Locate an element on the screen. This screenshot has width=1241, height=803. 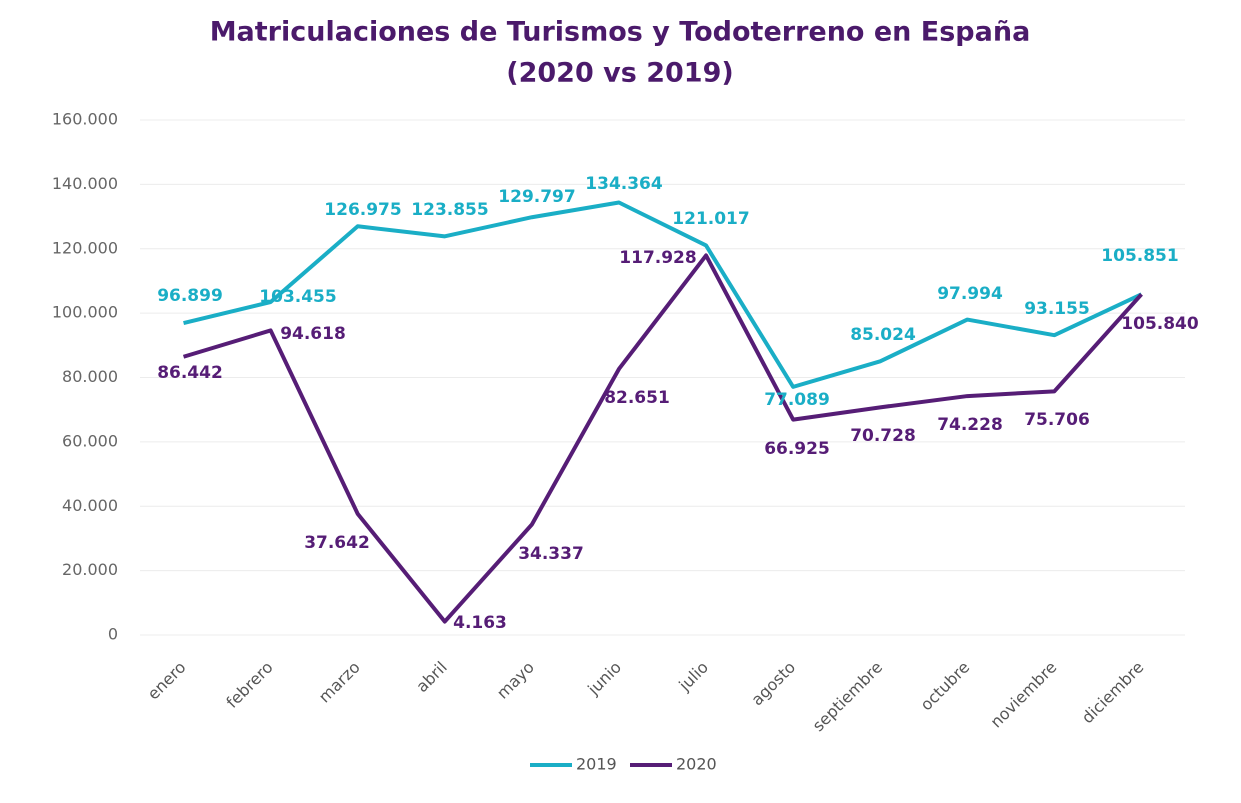
data-label: 123.855 is located at coordinates (449, 210).